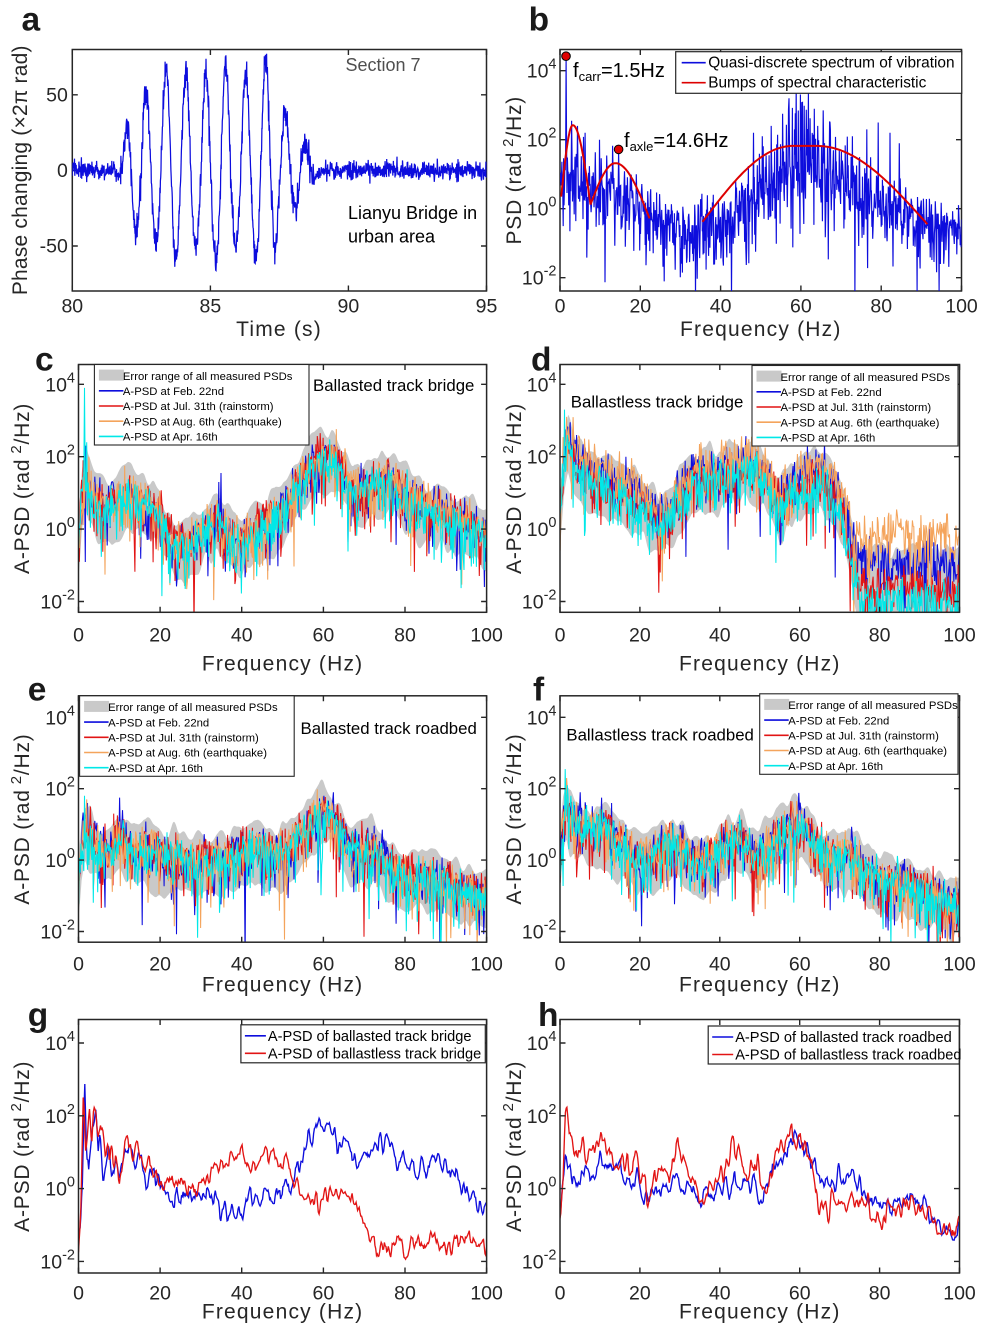  What do you see at coordinates (843, 1038) in the screenshot?
I see `svg-text:A-PSD of ballasted track roadb: A-PSD of ballasted track roadbed` at bounding box center [843, 1038].